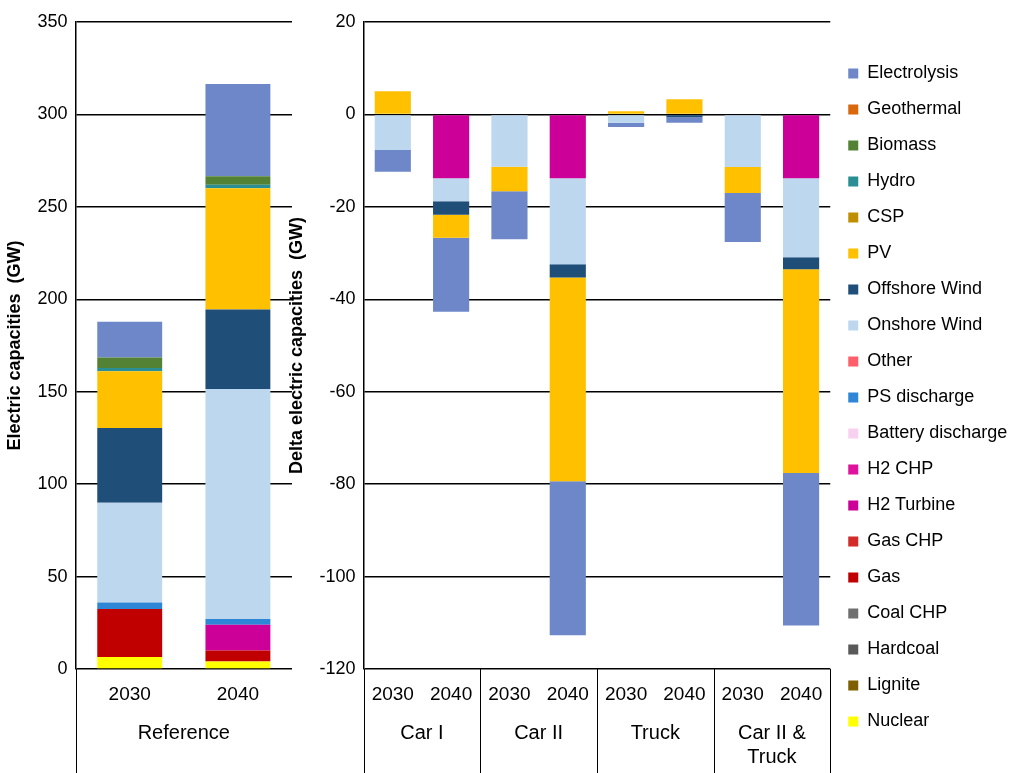 The width and height of the screenshot is (1013, 773). I want to click on legend-label: Geothermal, so click(914, 108).